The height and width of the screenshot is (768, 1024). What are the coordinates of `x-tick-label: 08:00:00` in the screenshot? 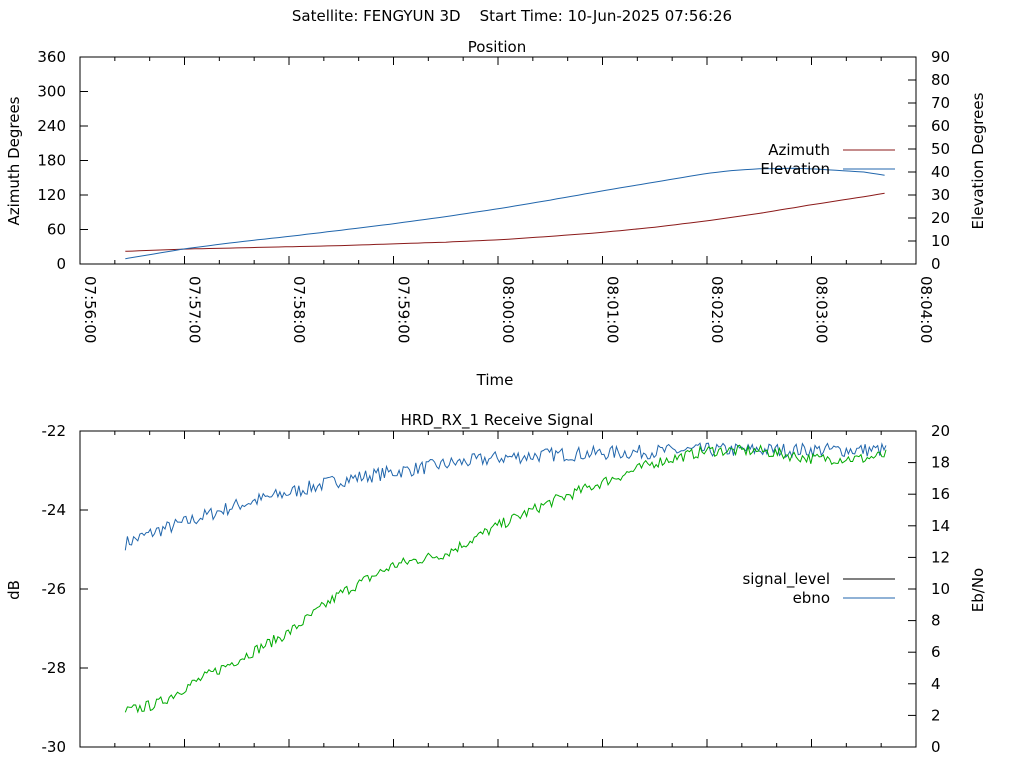 It's located at (508, 309).